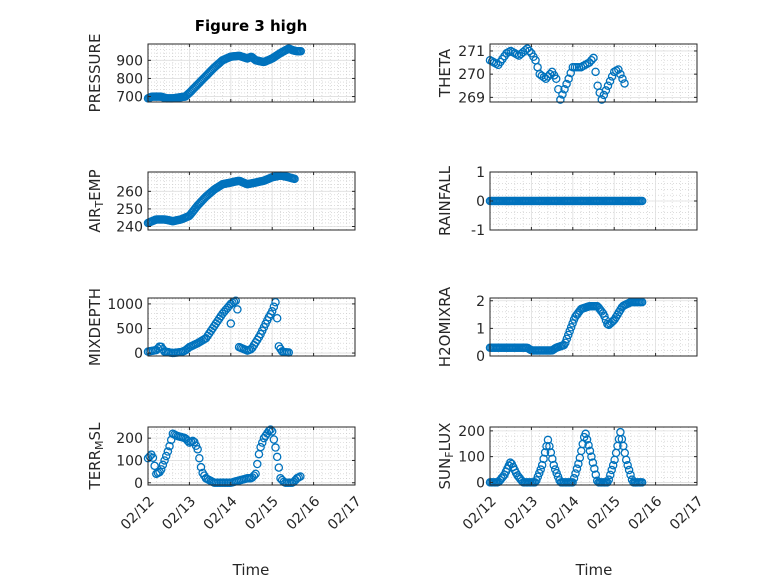 The image size is (778, 583). Describe the element at coordinates (445, 326) in the screenshot. I see `y-axis-label: H2OMIXRA` at that location.